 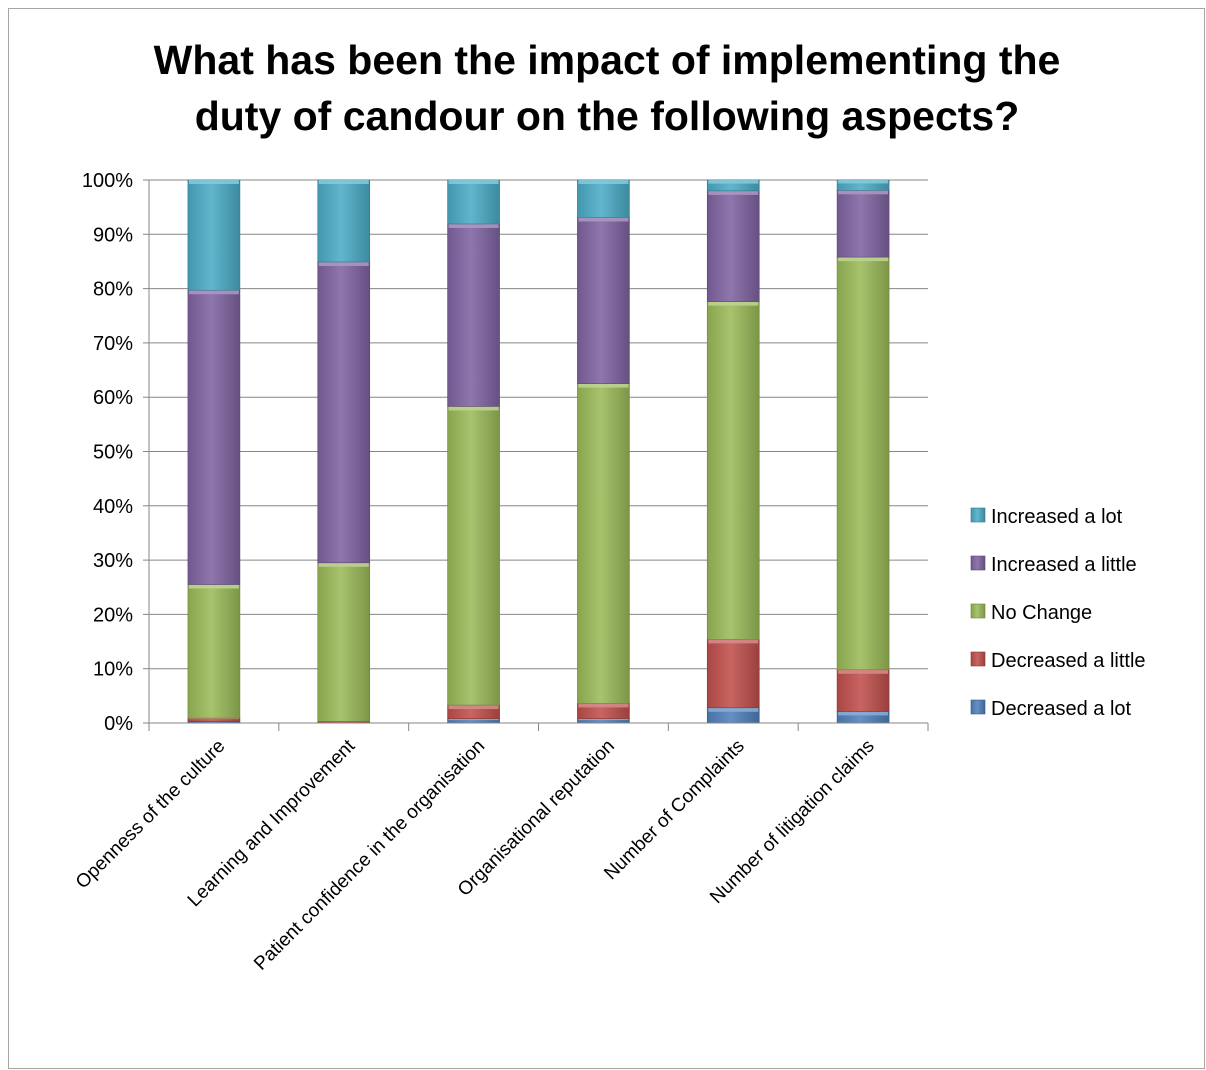 What do you see at coordinates (118, 724) in the screenshot?
I see `y-tick-label: 0%` at bounding box center [118, 724].